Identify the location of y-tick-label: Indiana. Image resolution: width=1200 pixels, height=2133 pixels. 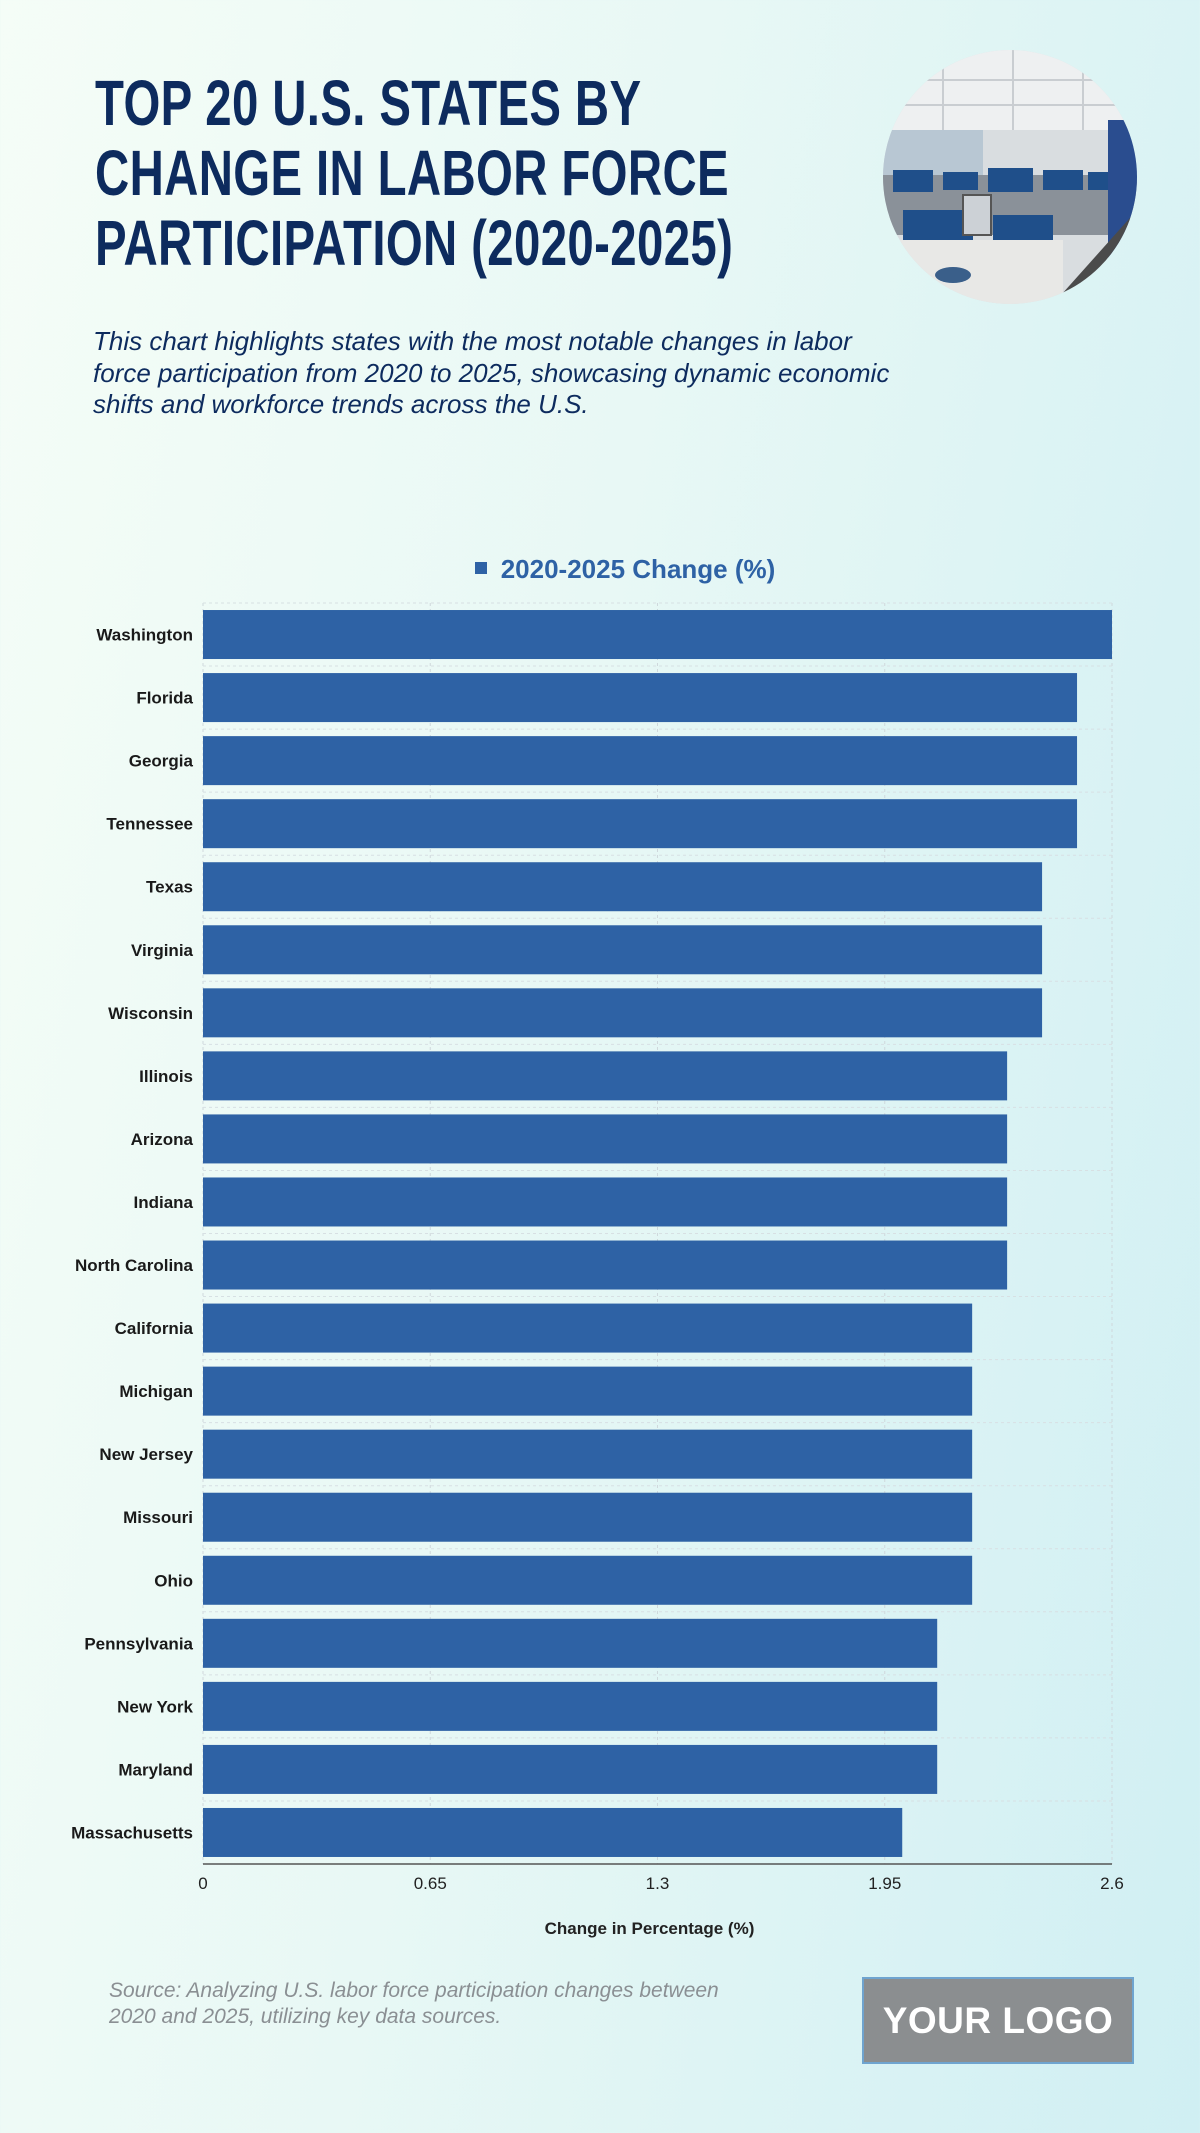
(163, 1202).